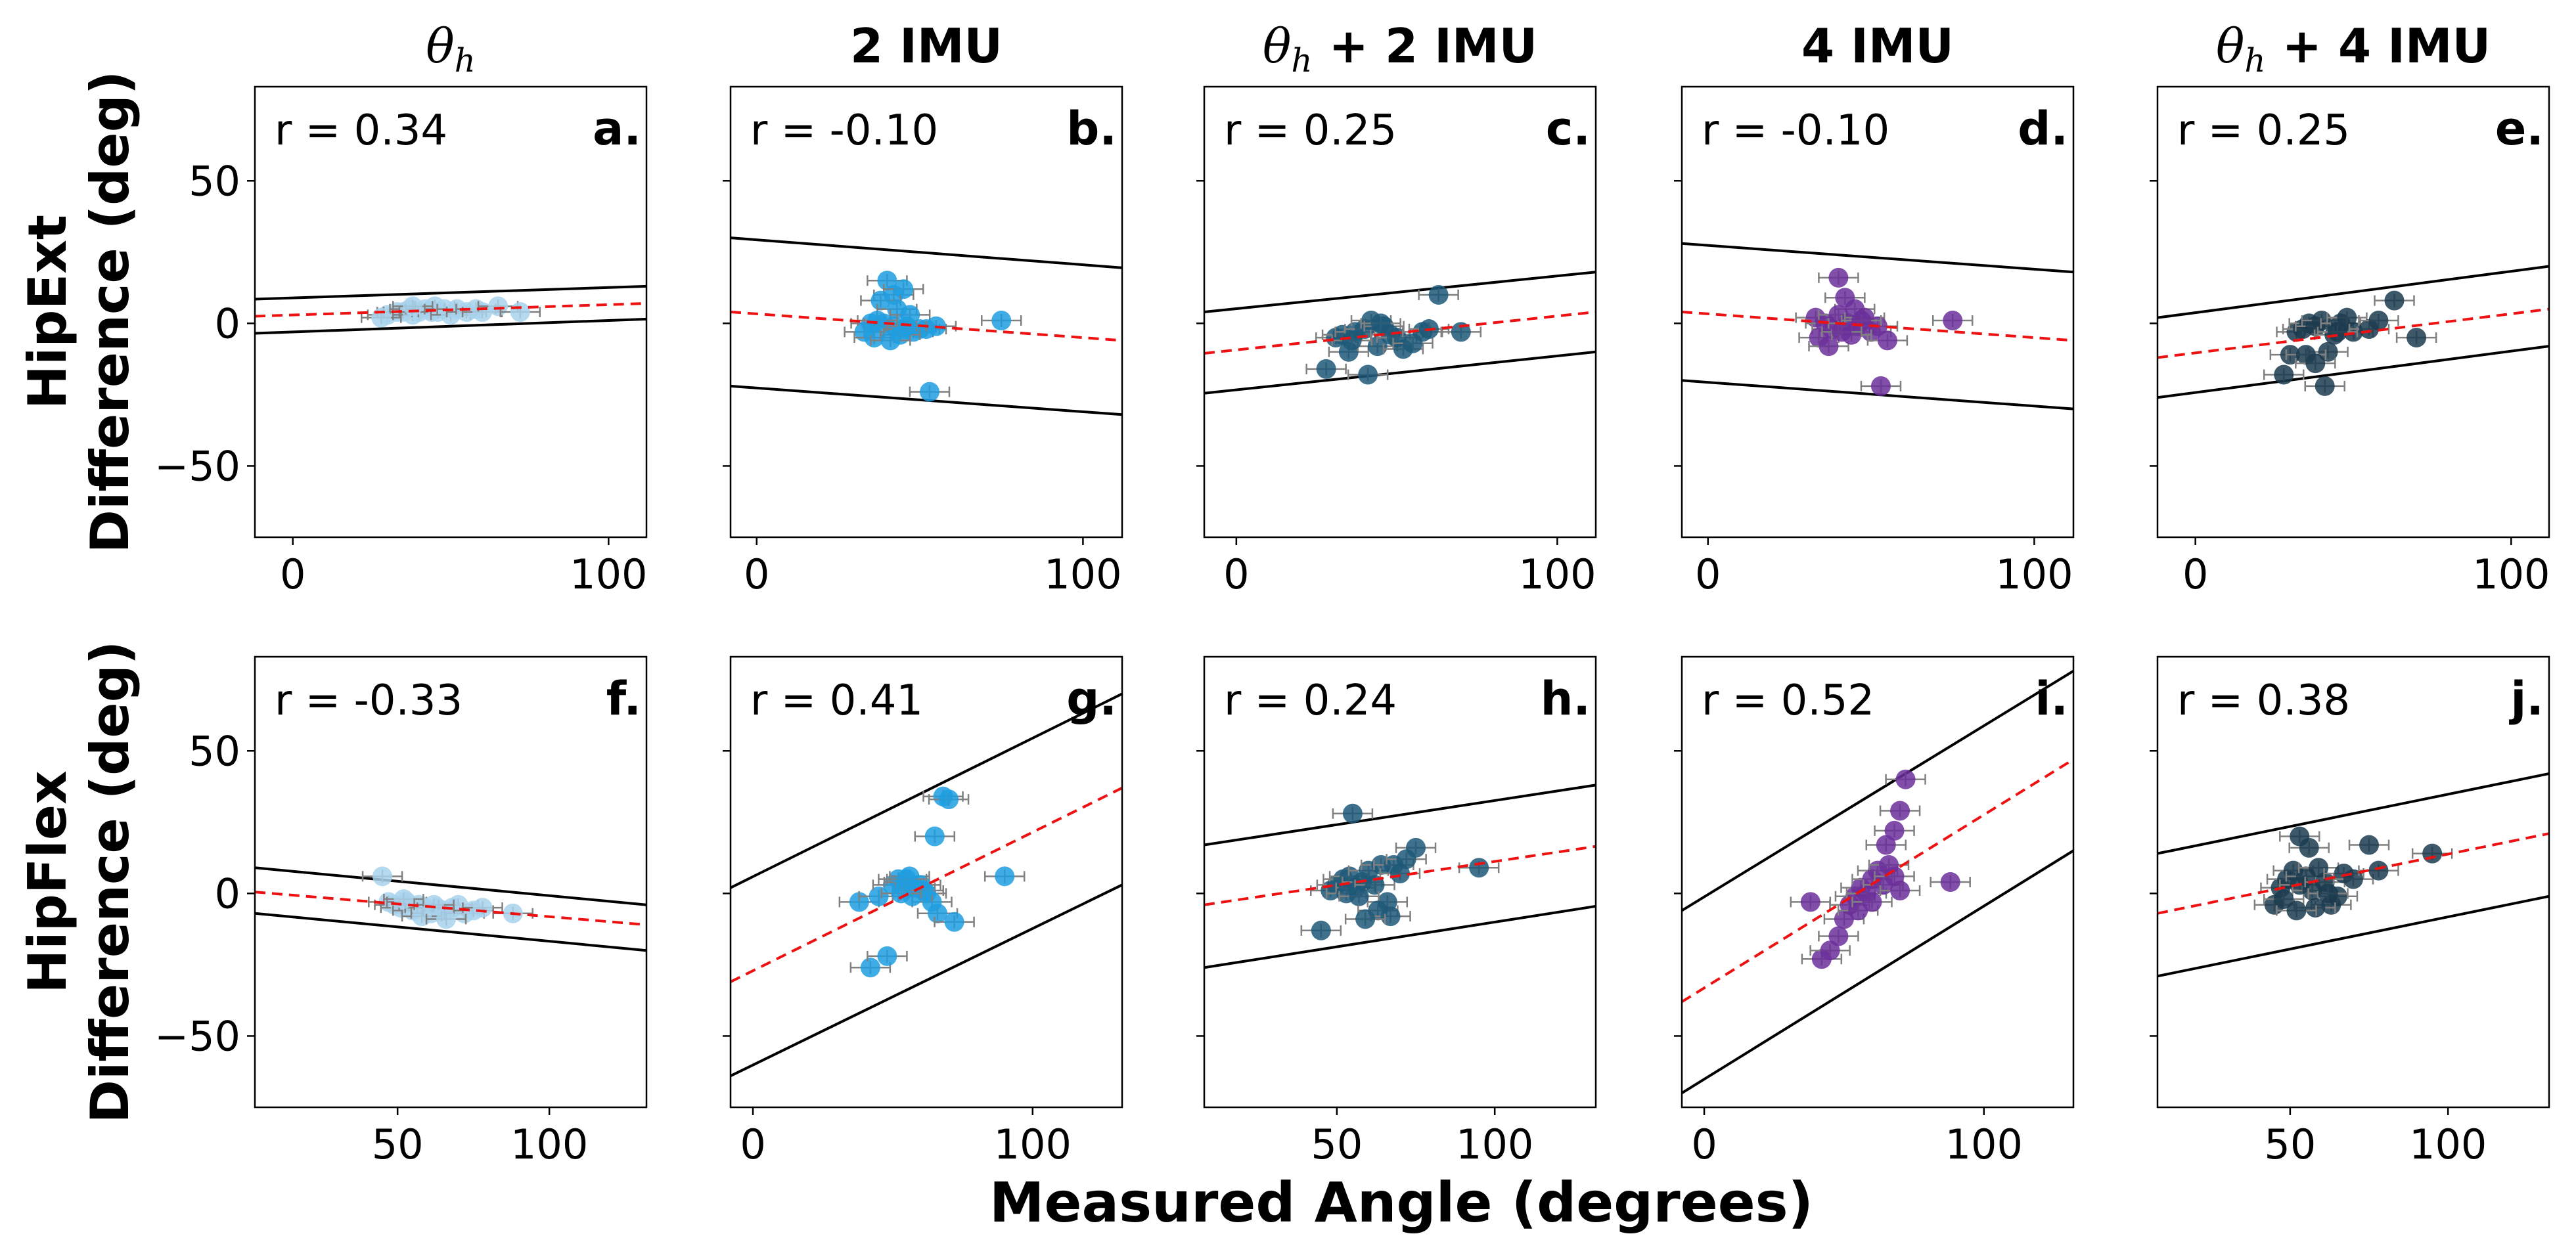 This screenshot has width=2576, height=1259. I want to click on panel-b: 0 100 r = -0.10 b., so click(923, 341).